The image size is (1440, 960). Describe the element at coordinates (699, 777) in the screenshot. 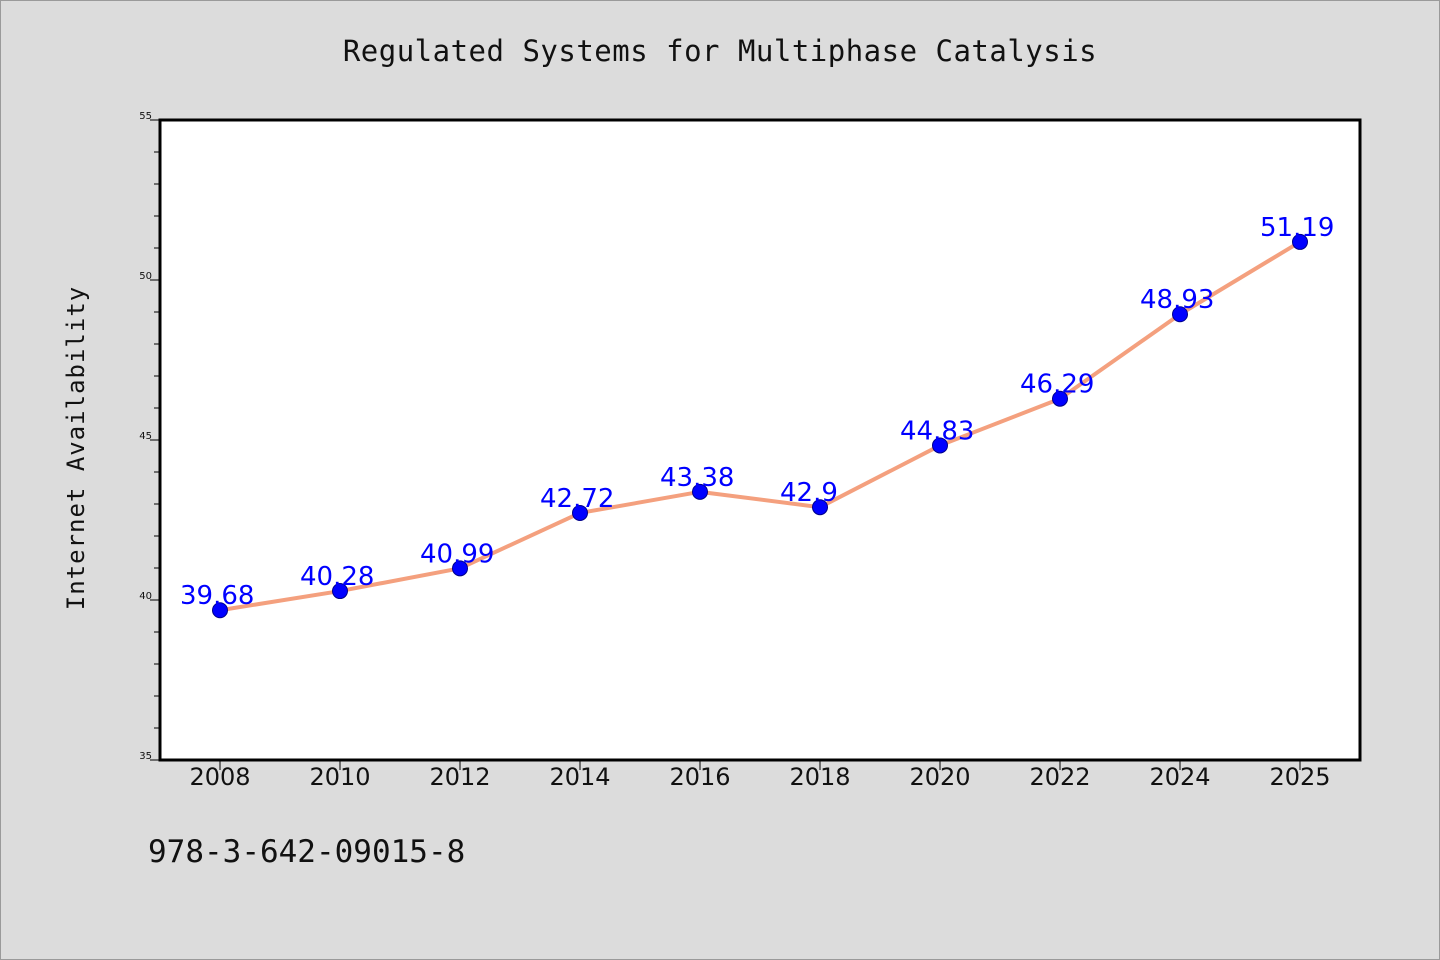

I see `x-tick-label: 2016` at that location.